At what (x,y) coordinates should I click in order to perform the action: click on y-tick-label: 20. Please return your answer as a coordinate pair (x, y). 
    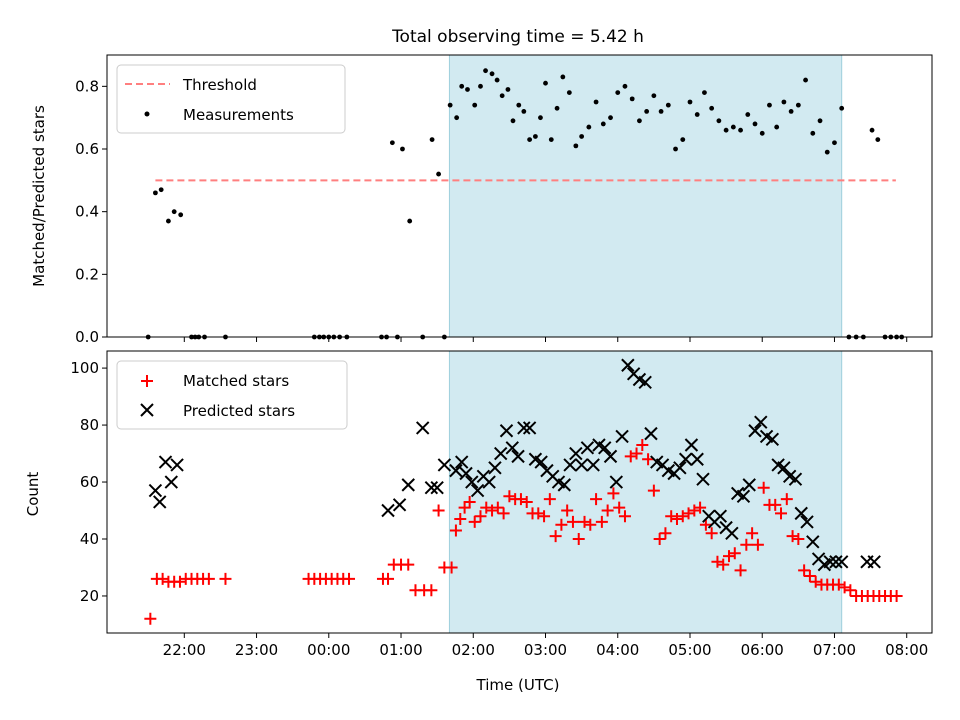
    Looking at the image, I should click on (89, 596).